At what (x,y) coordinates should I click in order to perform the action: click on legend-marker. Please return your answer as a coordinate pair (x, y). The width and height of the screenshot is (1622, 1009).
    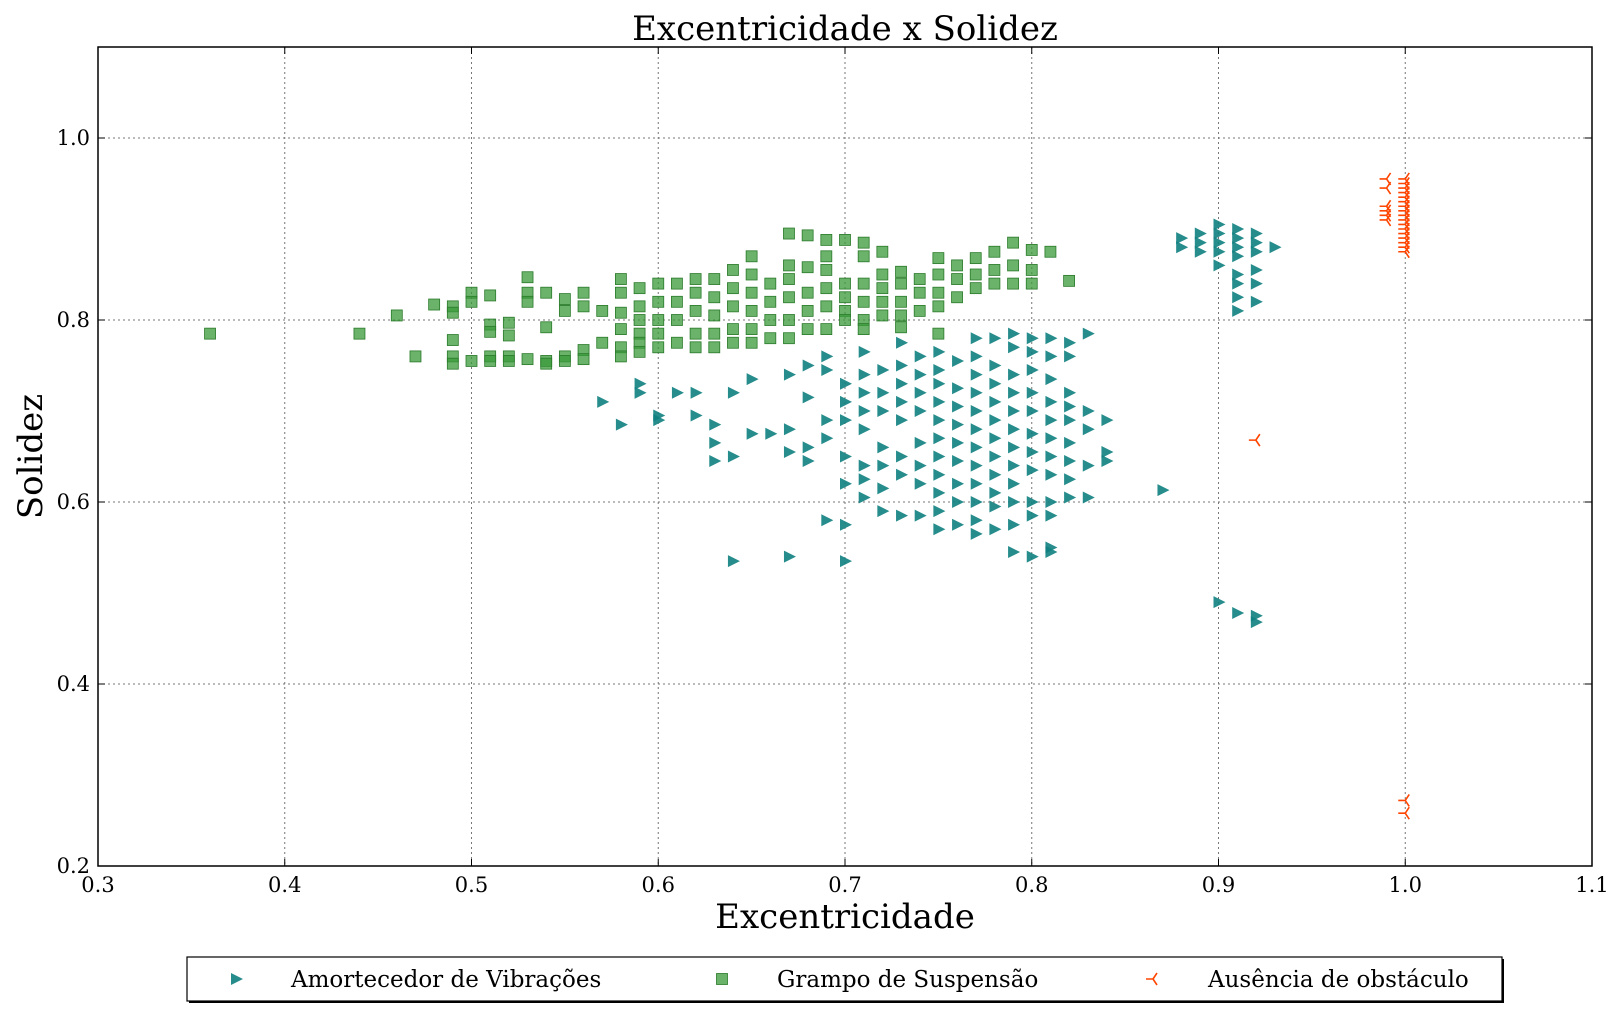
    Looking at the image, I should click on (722, 979).